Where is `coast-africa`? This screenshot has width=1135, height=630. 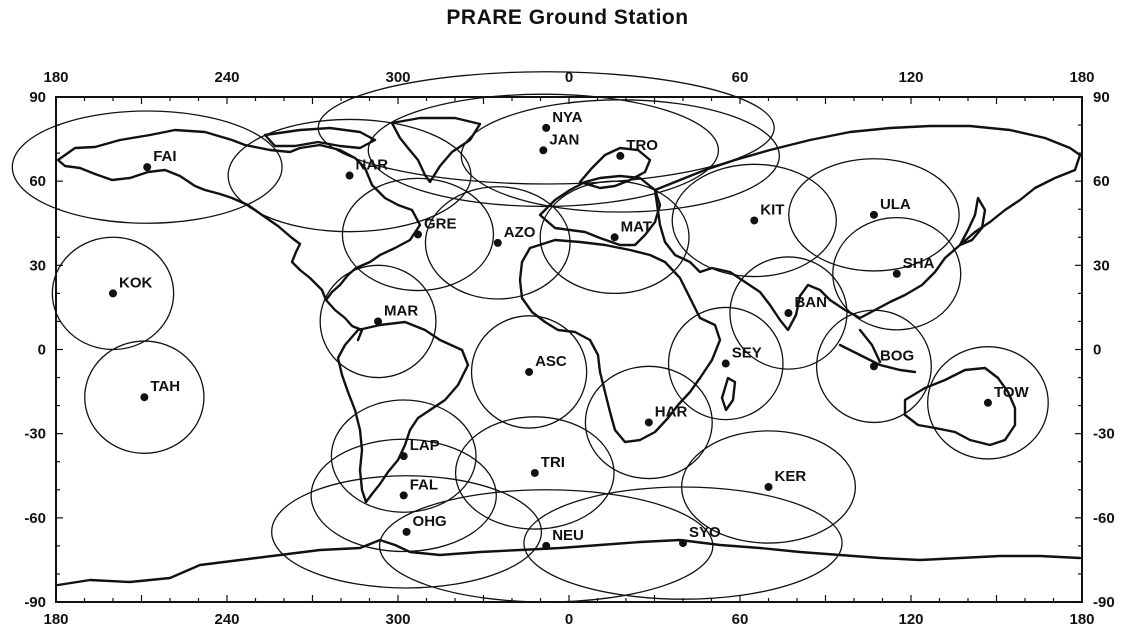 coast-africa is located at coordinates (620, 341).